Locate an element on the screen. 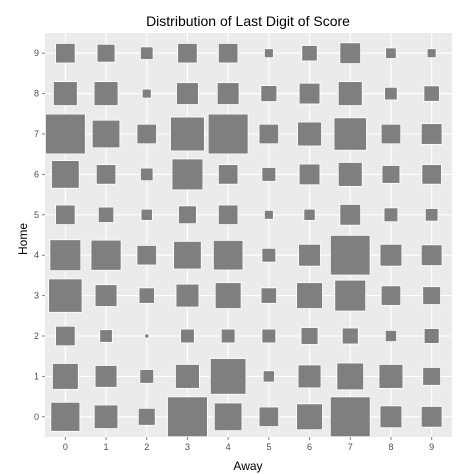  y-tick-label: 5 is located at coordinates (36, 215).